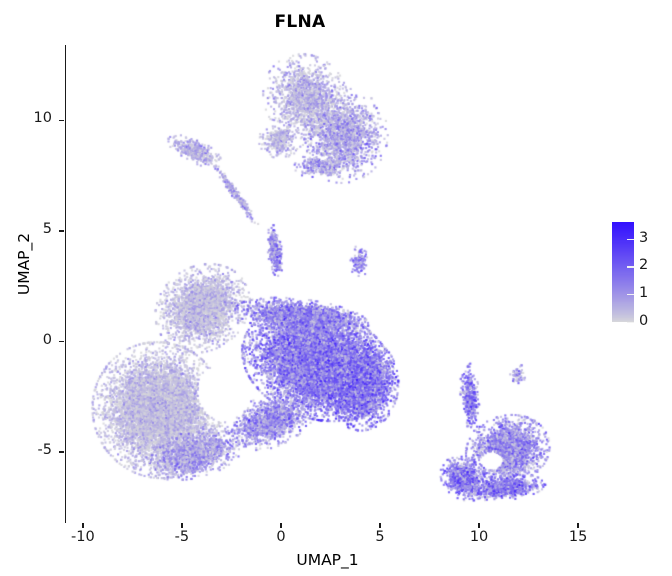  What do you see at coordinates (327, 560) in the screenshot?
I see `x-axis-label: UMAP_1` at bounding box center [327, 560].